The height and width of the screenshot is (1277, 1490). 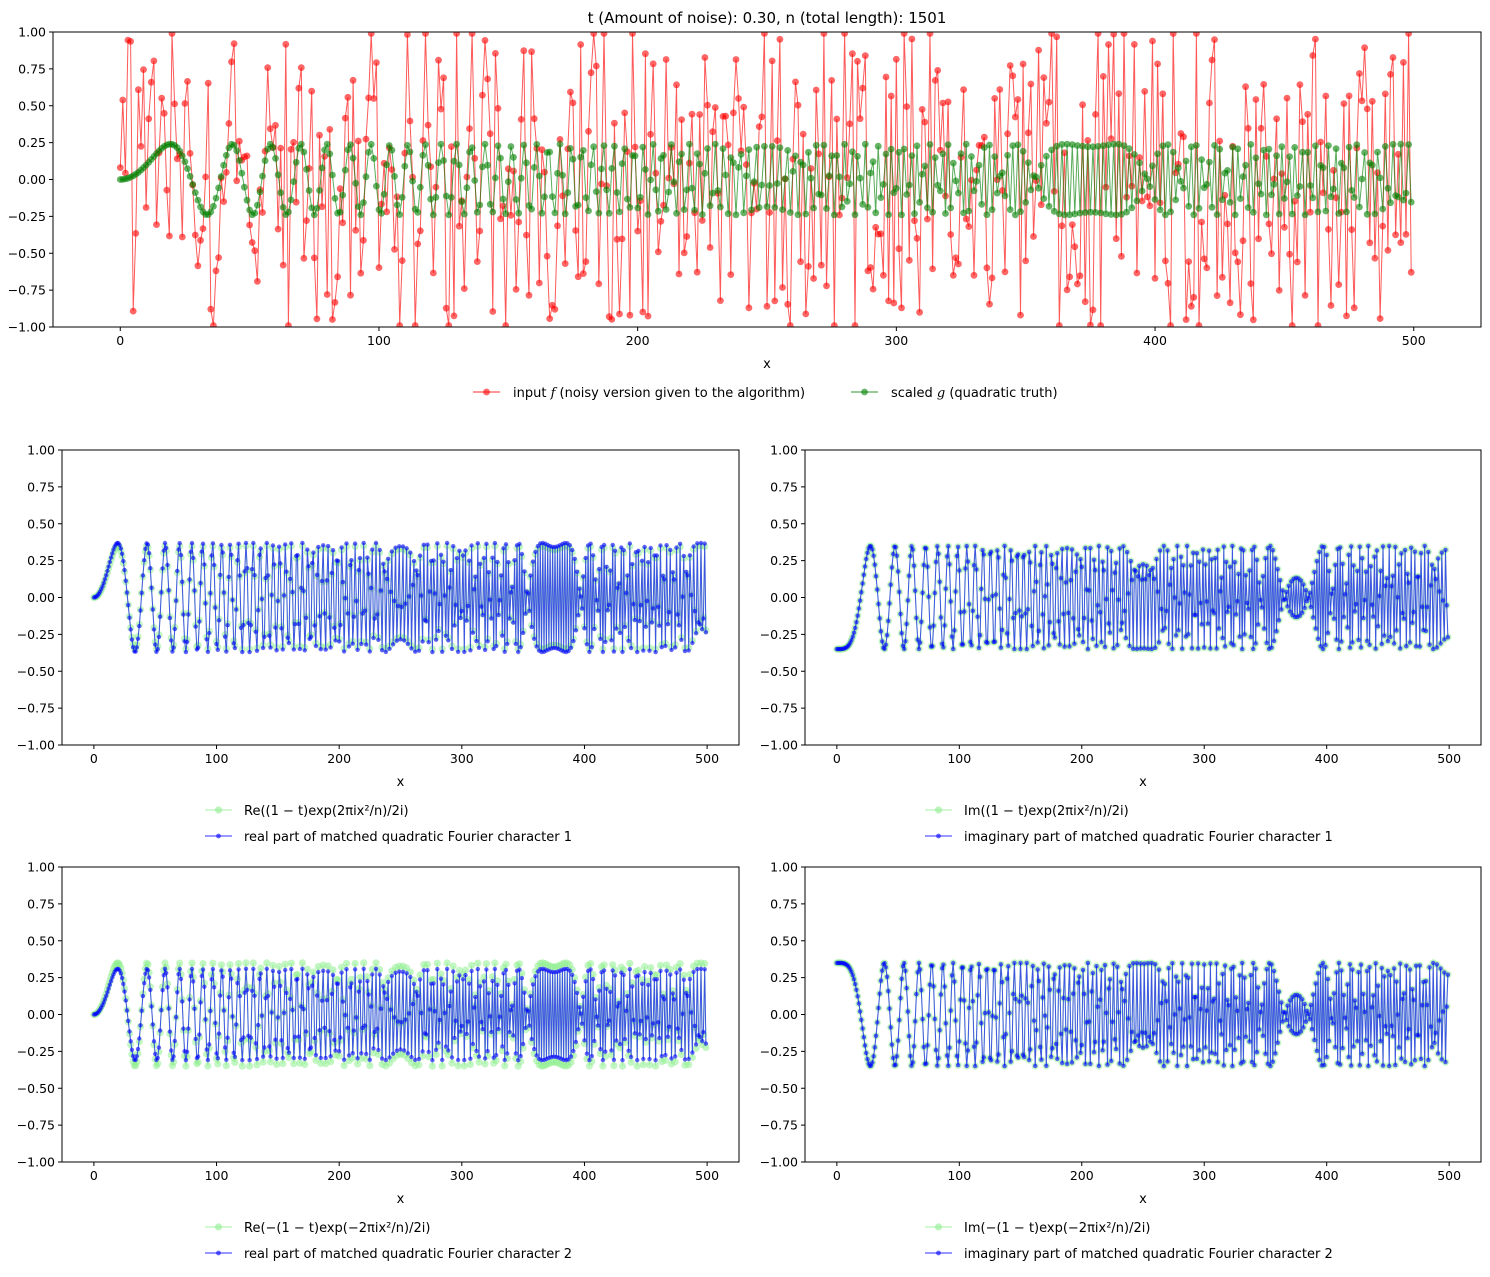 What do you see at coordinates (896, 340) in the screenshot?
I see `x-tick-label: 300` at bounding box center [896, 340].